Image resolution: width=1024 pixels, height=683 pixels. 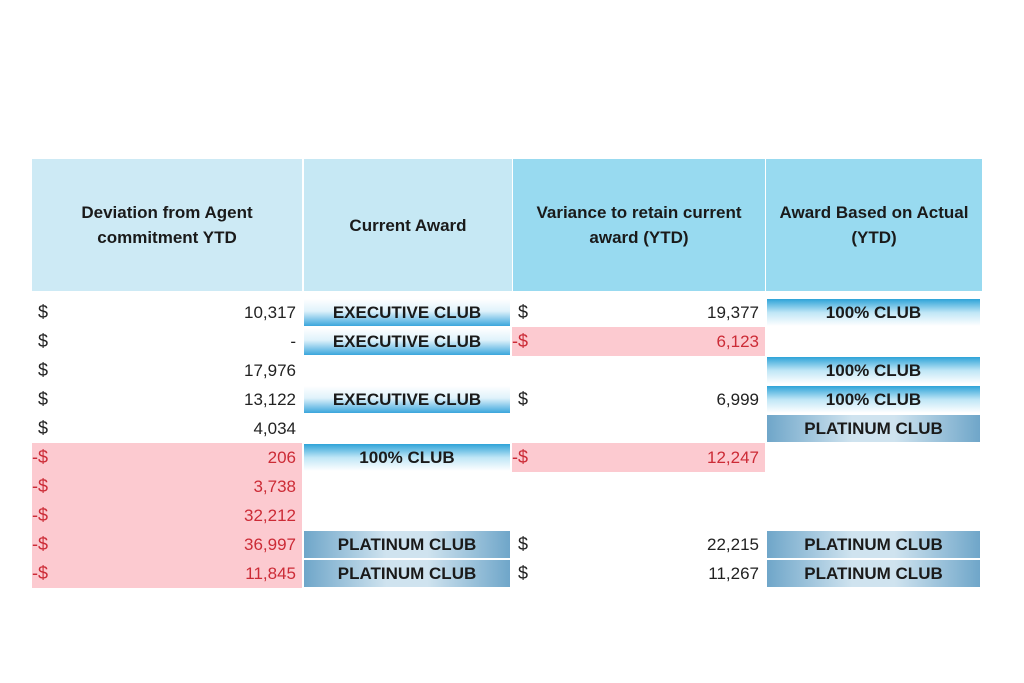 I want to click on variance-cell: $22,215, so click(x=638, y=544).